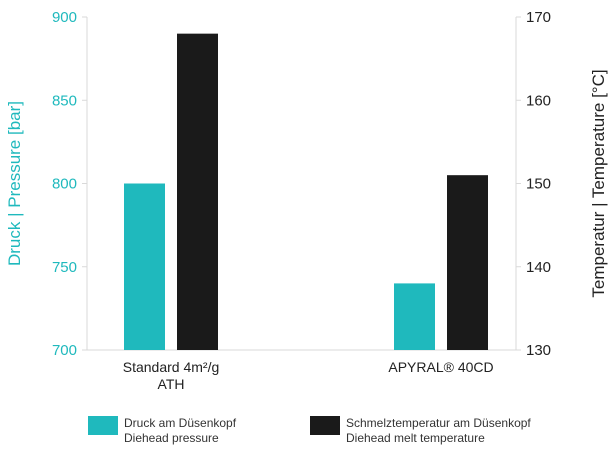 Image resolution: width=614 pixels, height=449 pixels. What do you see at coordinates (440, 367) in the screenshot?
I see `category-label: APYRAL® 40CD` at bounding box center [440, 367].